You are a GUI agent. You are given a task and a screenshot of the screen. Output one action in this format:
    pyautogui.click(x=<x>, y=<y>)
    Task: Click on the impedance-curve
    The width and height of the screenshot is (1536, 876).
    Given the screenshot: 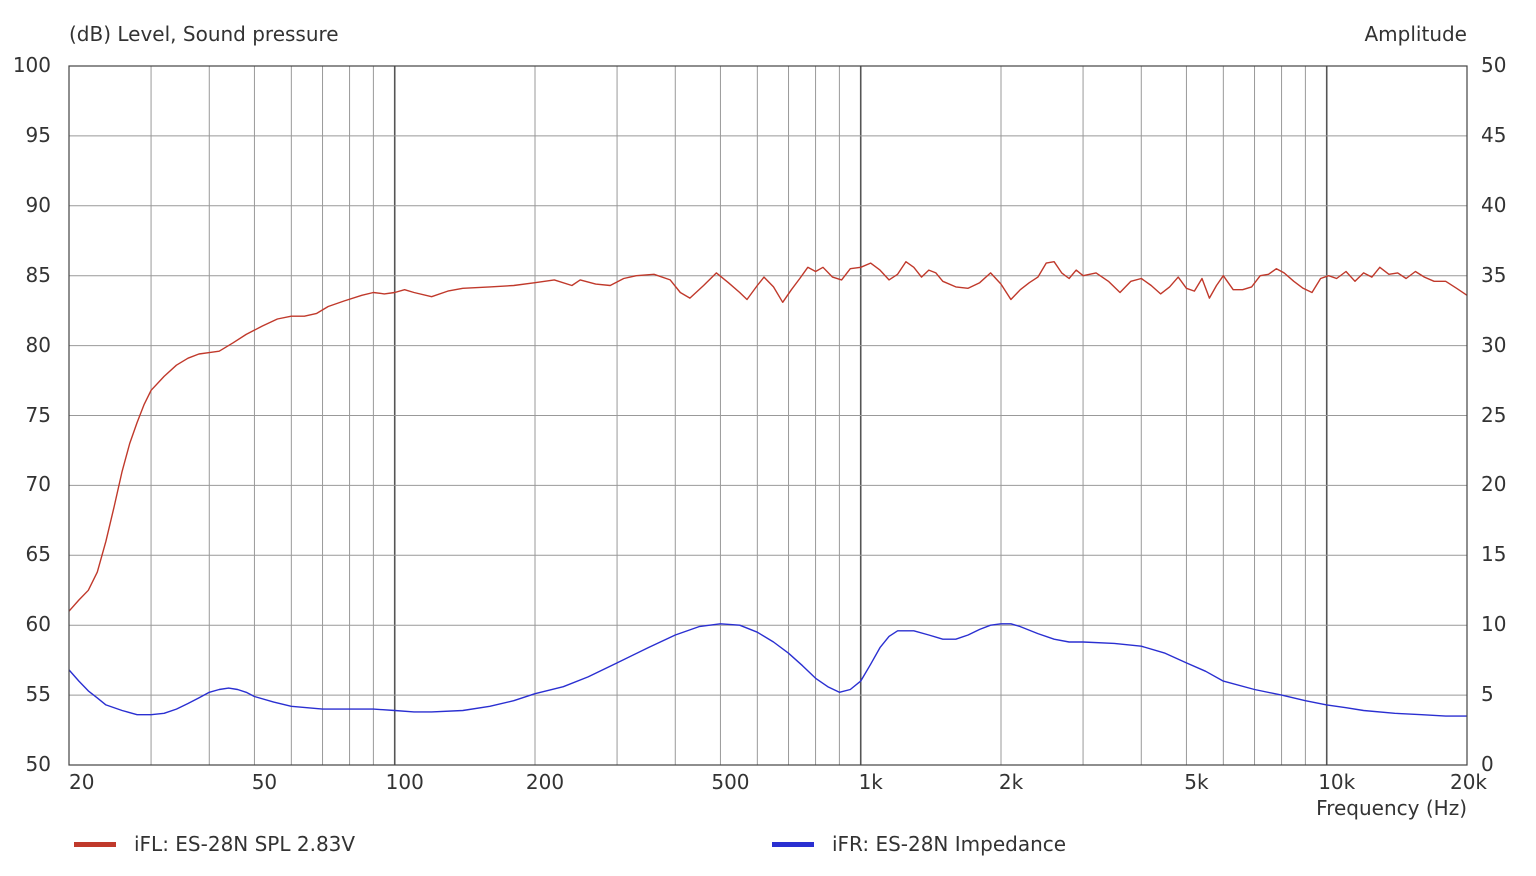 What is the action you would take?
    pyautogui.click(x=767, y=670)
    